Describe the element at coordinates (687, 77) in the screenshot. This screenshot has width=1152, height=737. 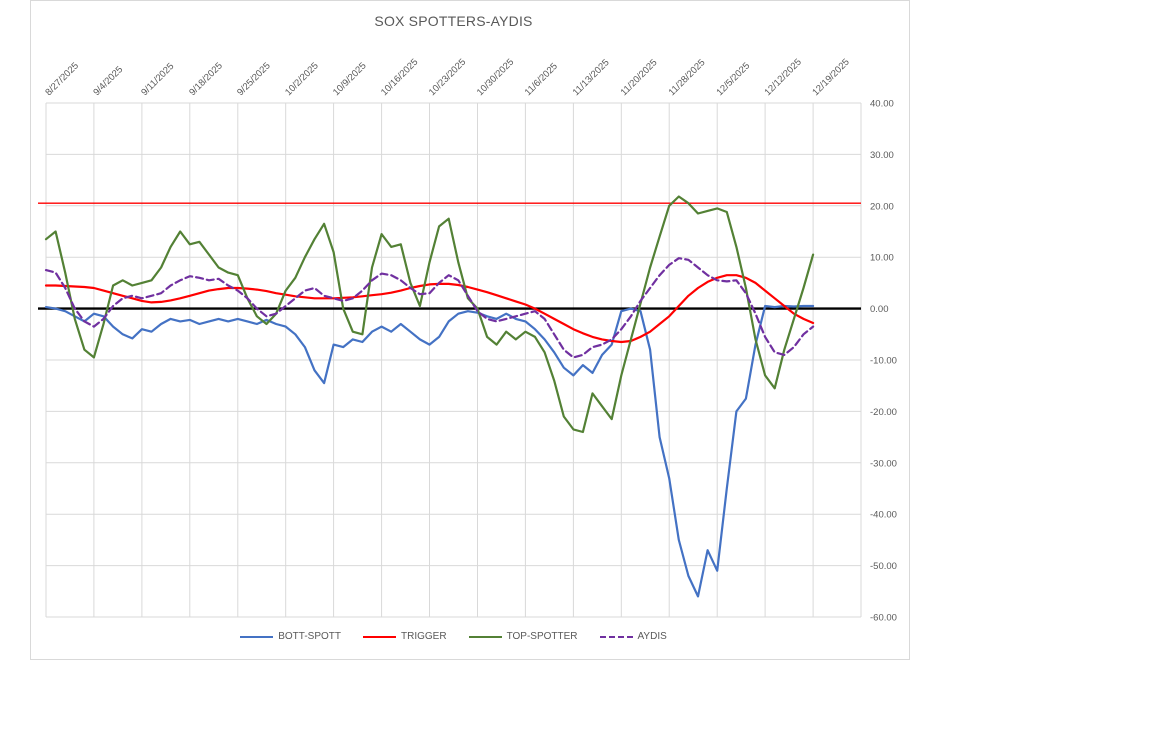
I see `x-axis-label: 11/28/2025` at that location.